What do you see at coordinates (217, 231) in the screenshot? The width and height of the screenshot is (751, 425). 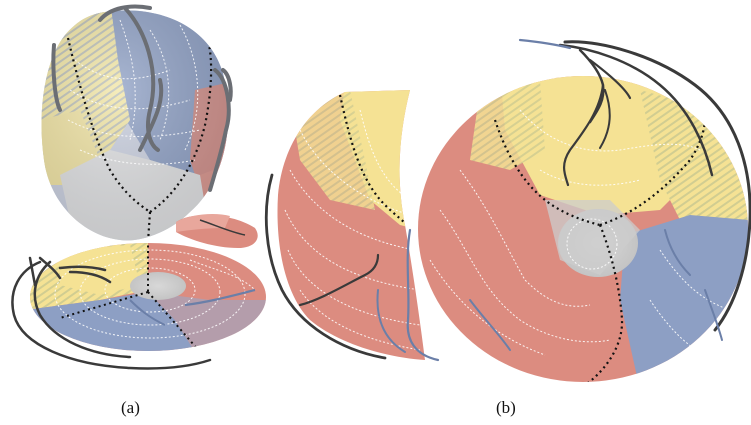 I see `thin-slab` at bounding box center [217, 231].